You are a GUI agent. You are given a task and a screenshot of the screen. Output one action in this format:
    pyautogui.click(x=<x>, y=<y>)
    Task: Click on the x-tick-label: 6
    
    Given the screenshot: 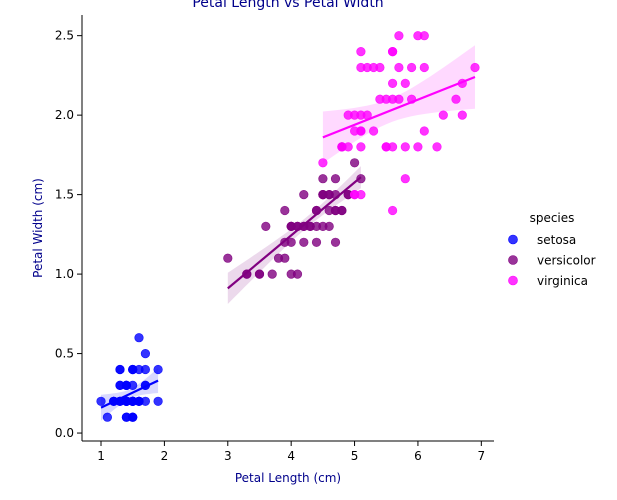 What is the action you would take?
    pyautogui.click(x=418, y=456)
    